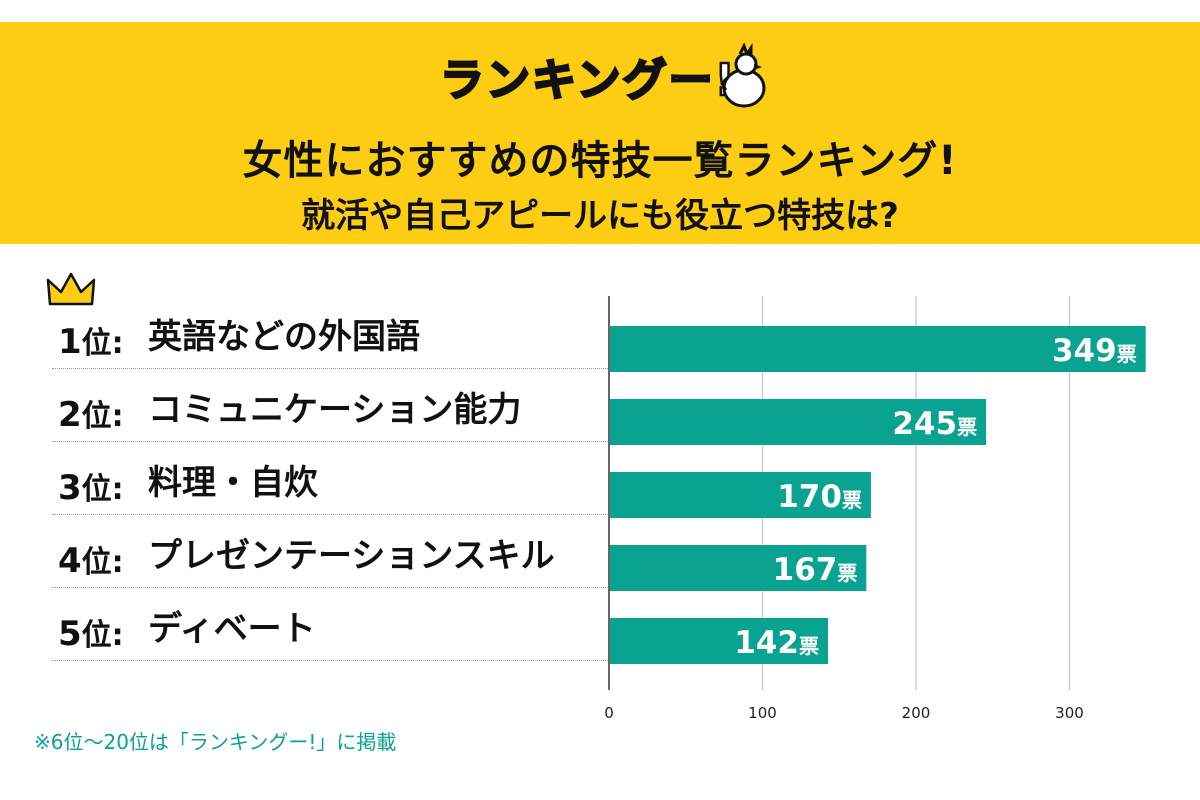  What do you see at coordinates (766, 643) in the screenshot?
I see `bar-value-number: 142` at bounding box center [766, 643].